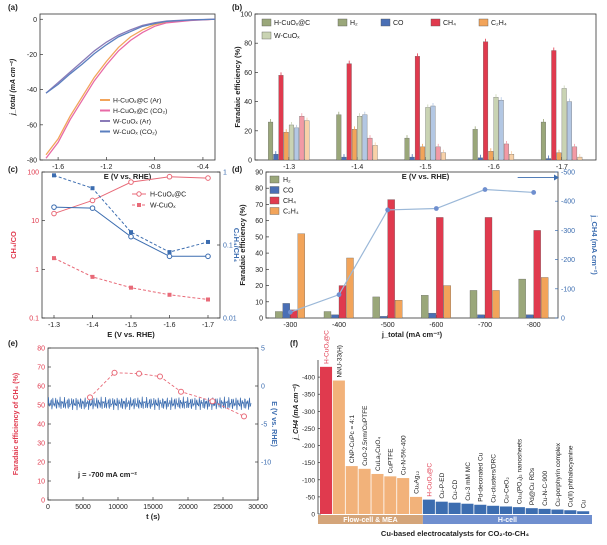  What do you see at coordinates (258, 507) in the screenshot?
I see `panel-e-x-tick-label: 30000` at bounding box center [258, 507].